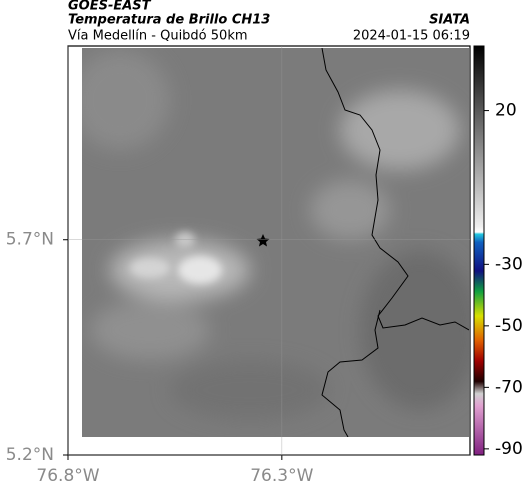 This screenshot has height=491, width=526. I want to click on title: GOES-EAST, so click(110, 7).